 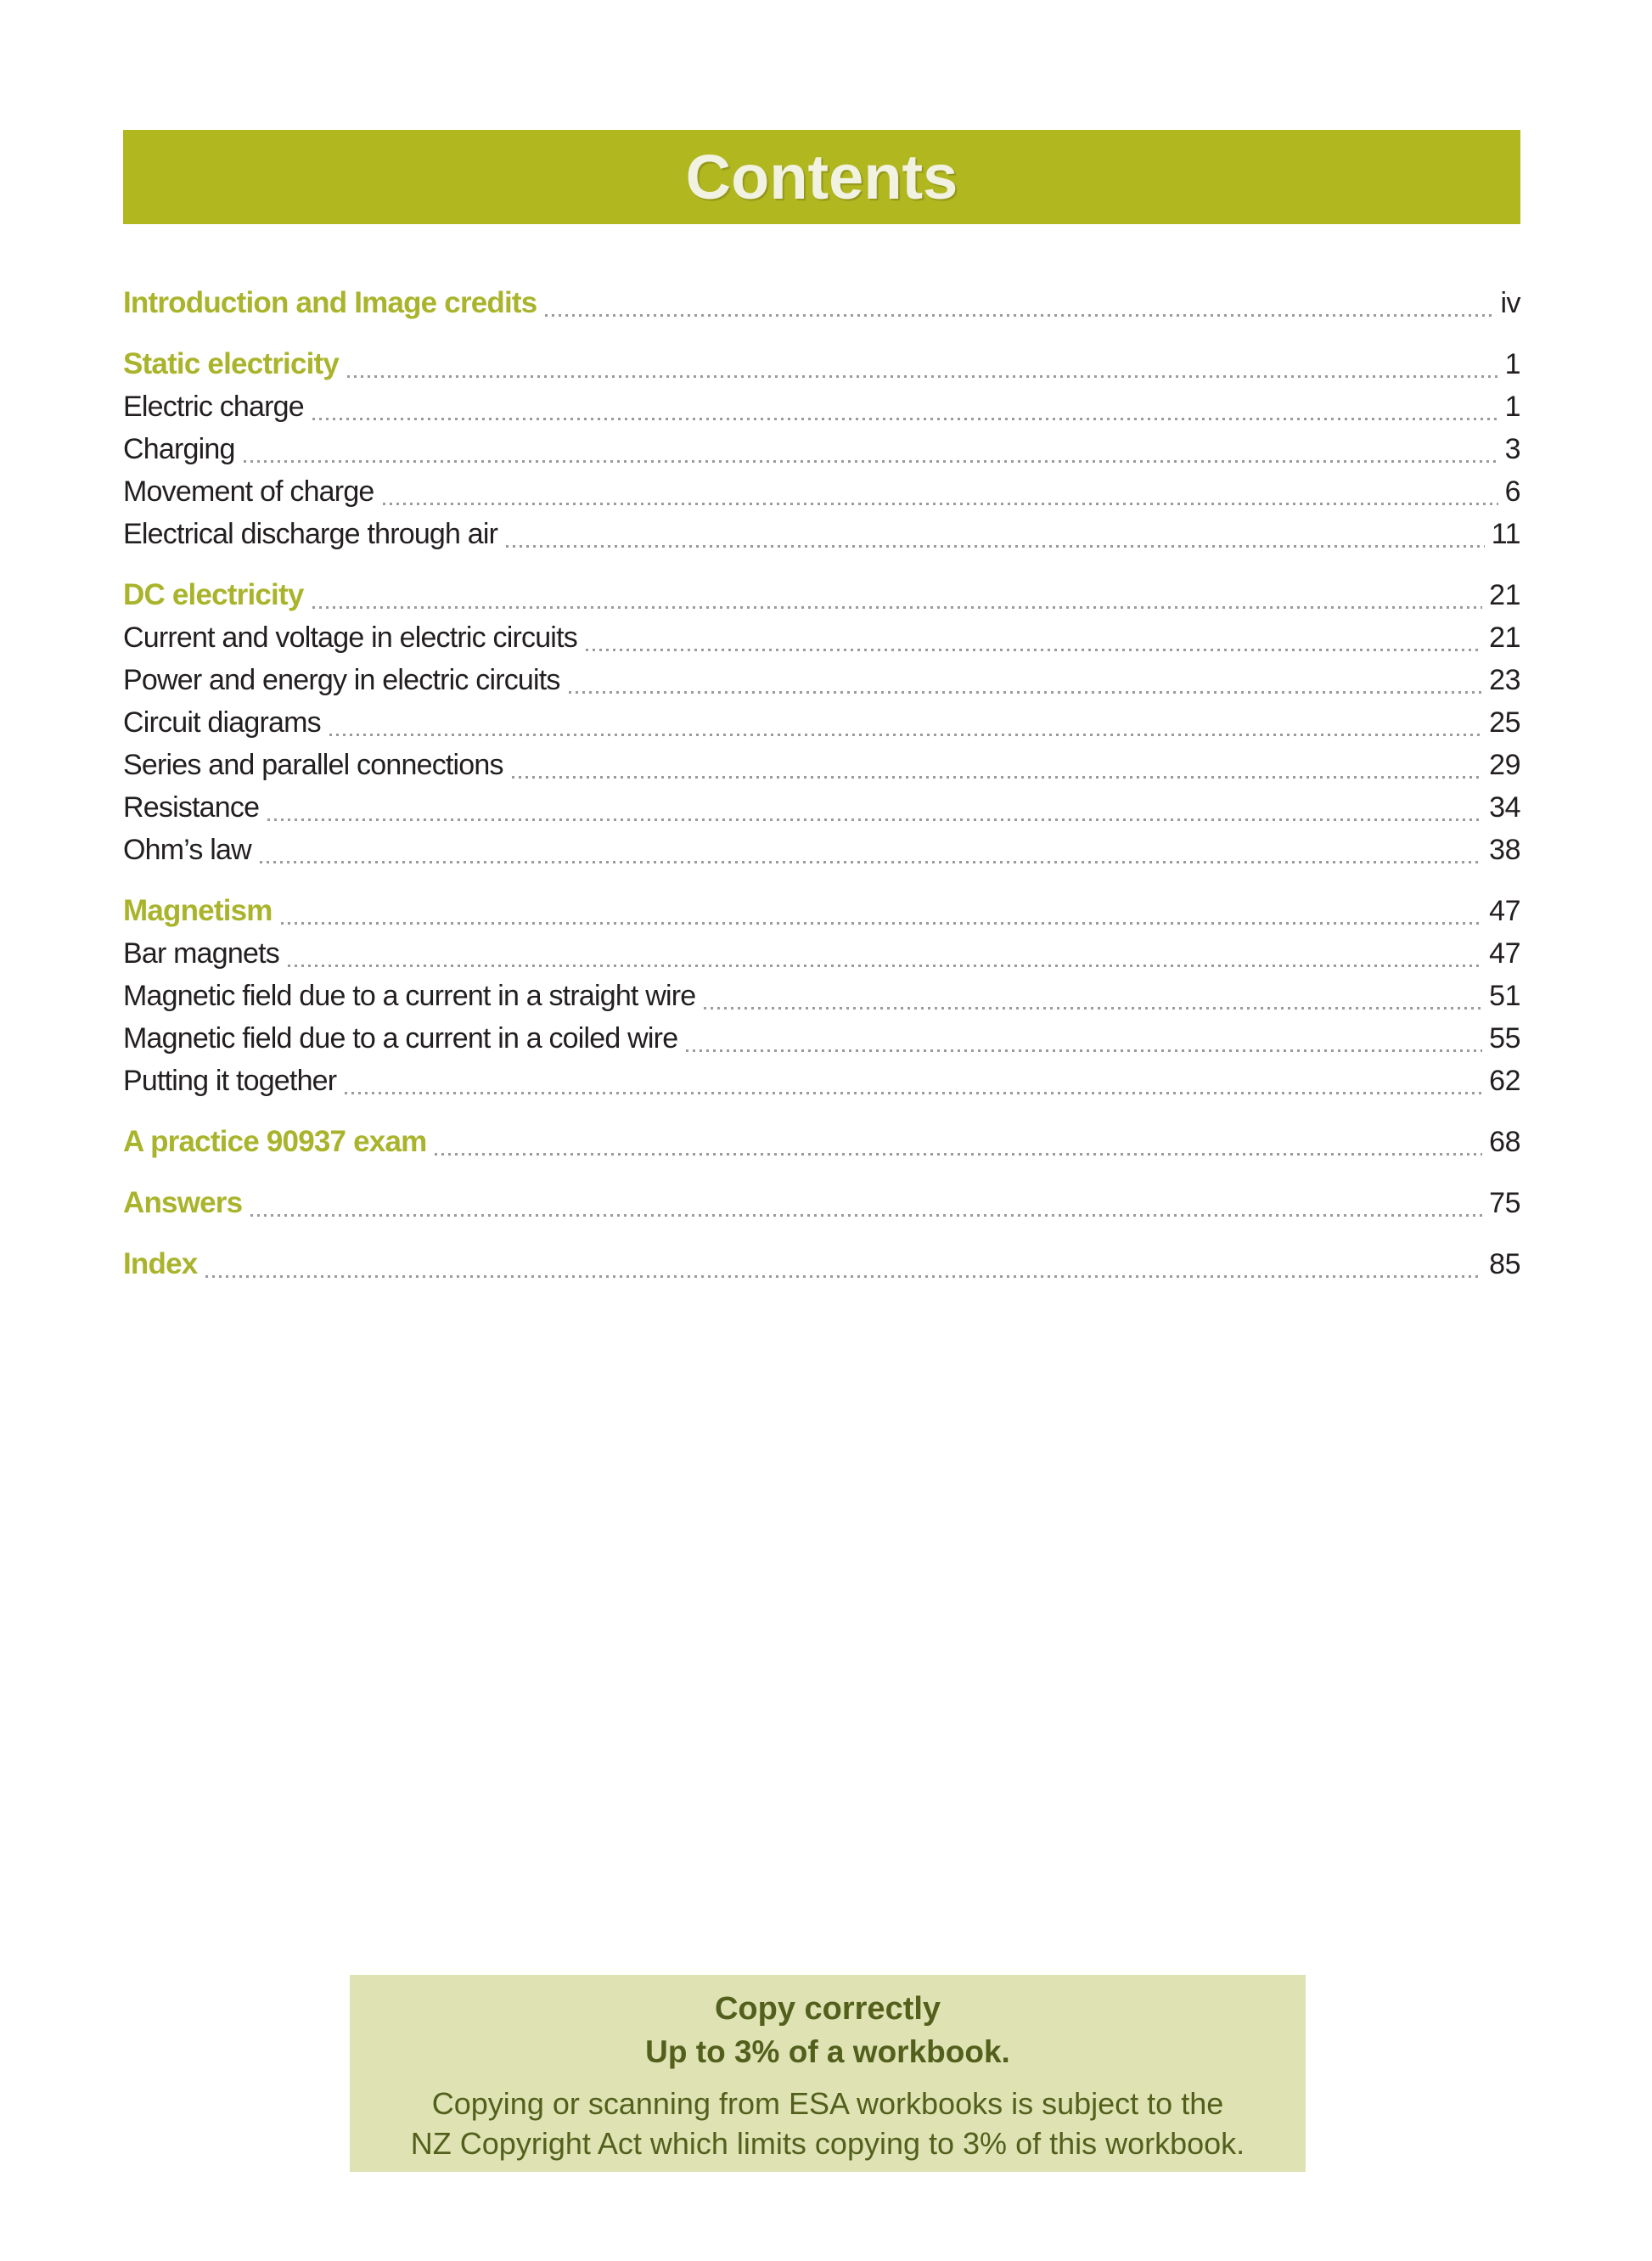 What do you see at coordinates (1504, 1081) in the screenshot?
I see `toc-entry-page: 62` at bounding box center [1504, 1081].